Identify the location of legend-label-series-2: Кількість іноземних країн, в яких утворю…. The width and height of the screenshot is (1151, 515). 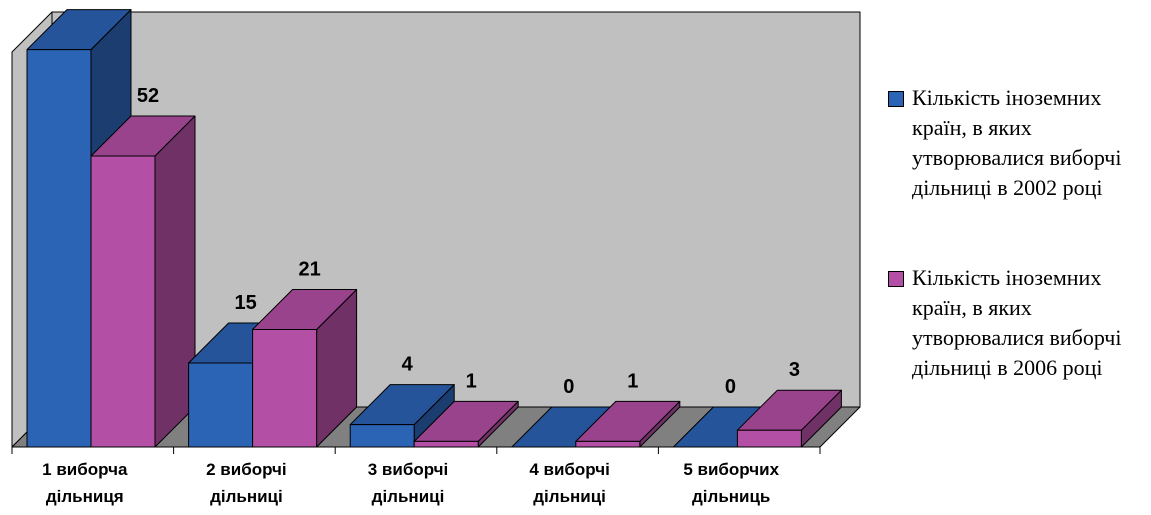
(1017, 322).